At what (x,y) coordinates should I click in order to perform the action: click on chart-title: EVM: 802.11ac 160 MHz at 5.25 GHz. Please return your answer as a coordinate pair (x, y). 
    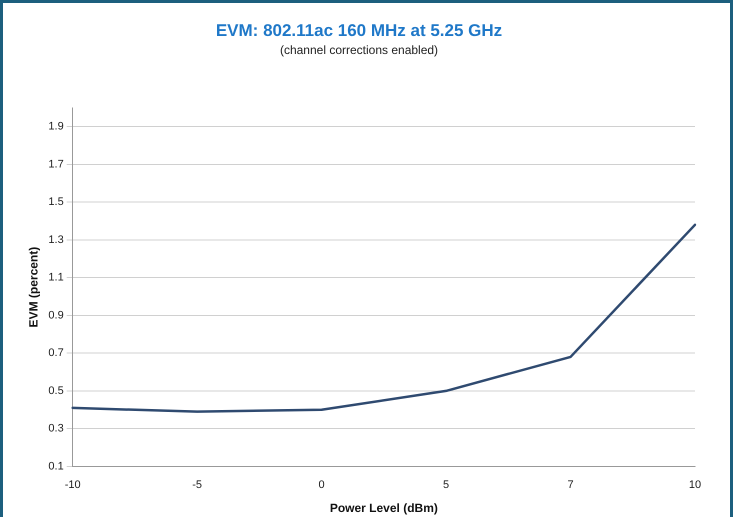
    Looking at the image, I should click on (359, 30).